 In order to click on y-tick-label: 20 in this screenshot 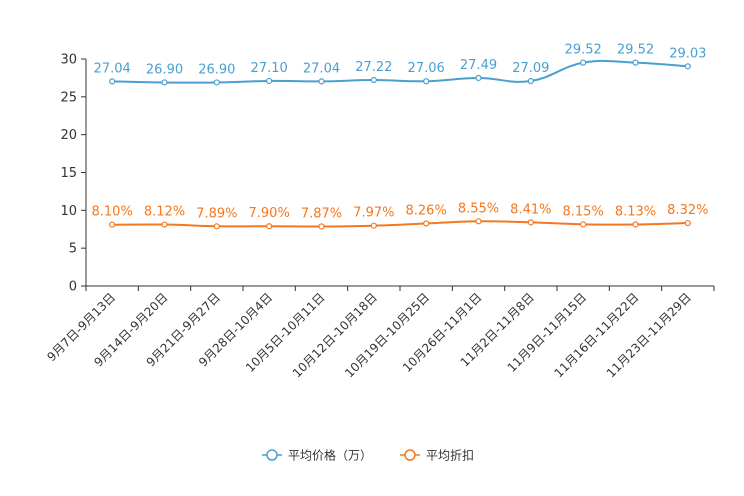, I will do `click(68, 135)`.